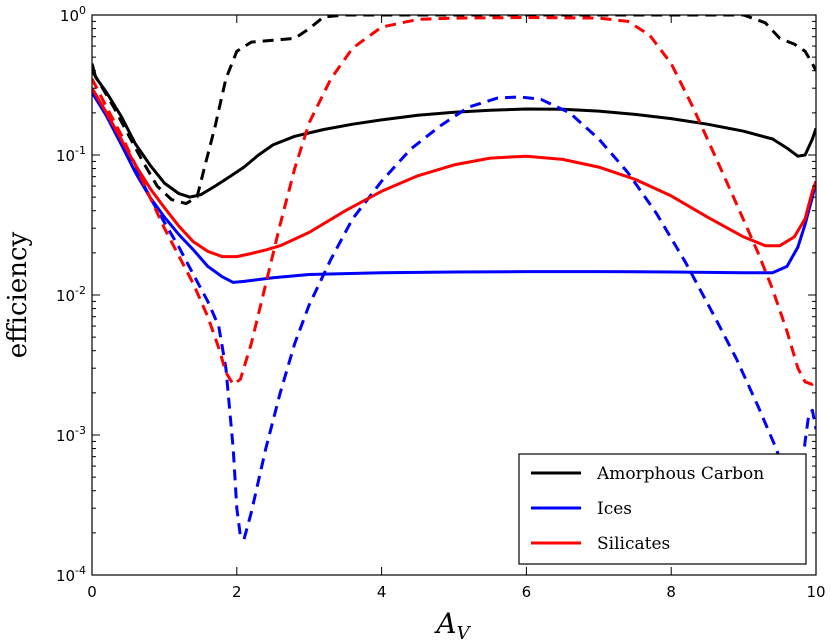  I want to click on x-tick-label-5: 10, so click(815, 592).